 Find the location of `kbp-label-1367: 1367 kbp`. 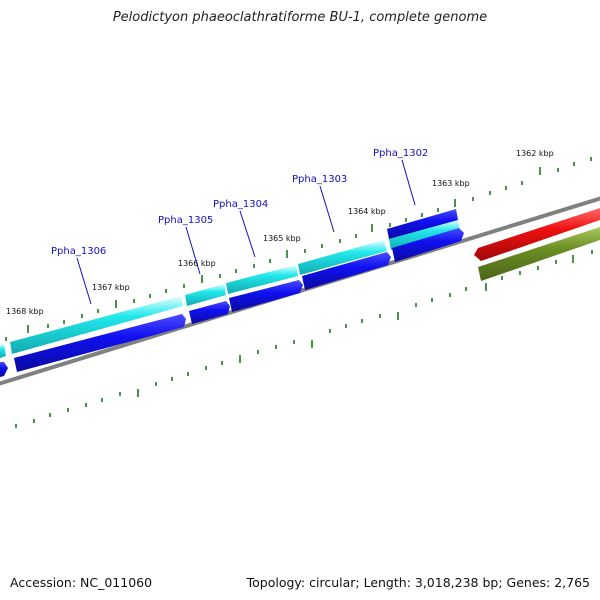

kbp-label-1367: 1367 kbp is located at coordinates (111, 287).